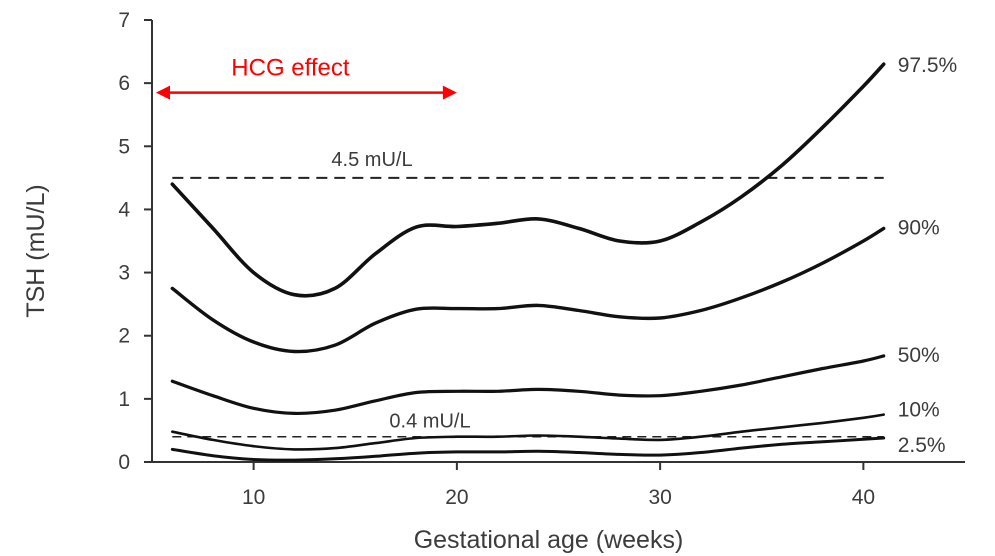 This screenshot has height=556, width=995. Describe the element at coordinates (124, 146) in the screenshot. I see `y-tick-label: 5` at that location.